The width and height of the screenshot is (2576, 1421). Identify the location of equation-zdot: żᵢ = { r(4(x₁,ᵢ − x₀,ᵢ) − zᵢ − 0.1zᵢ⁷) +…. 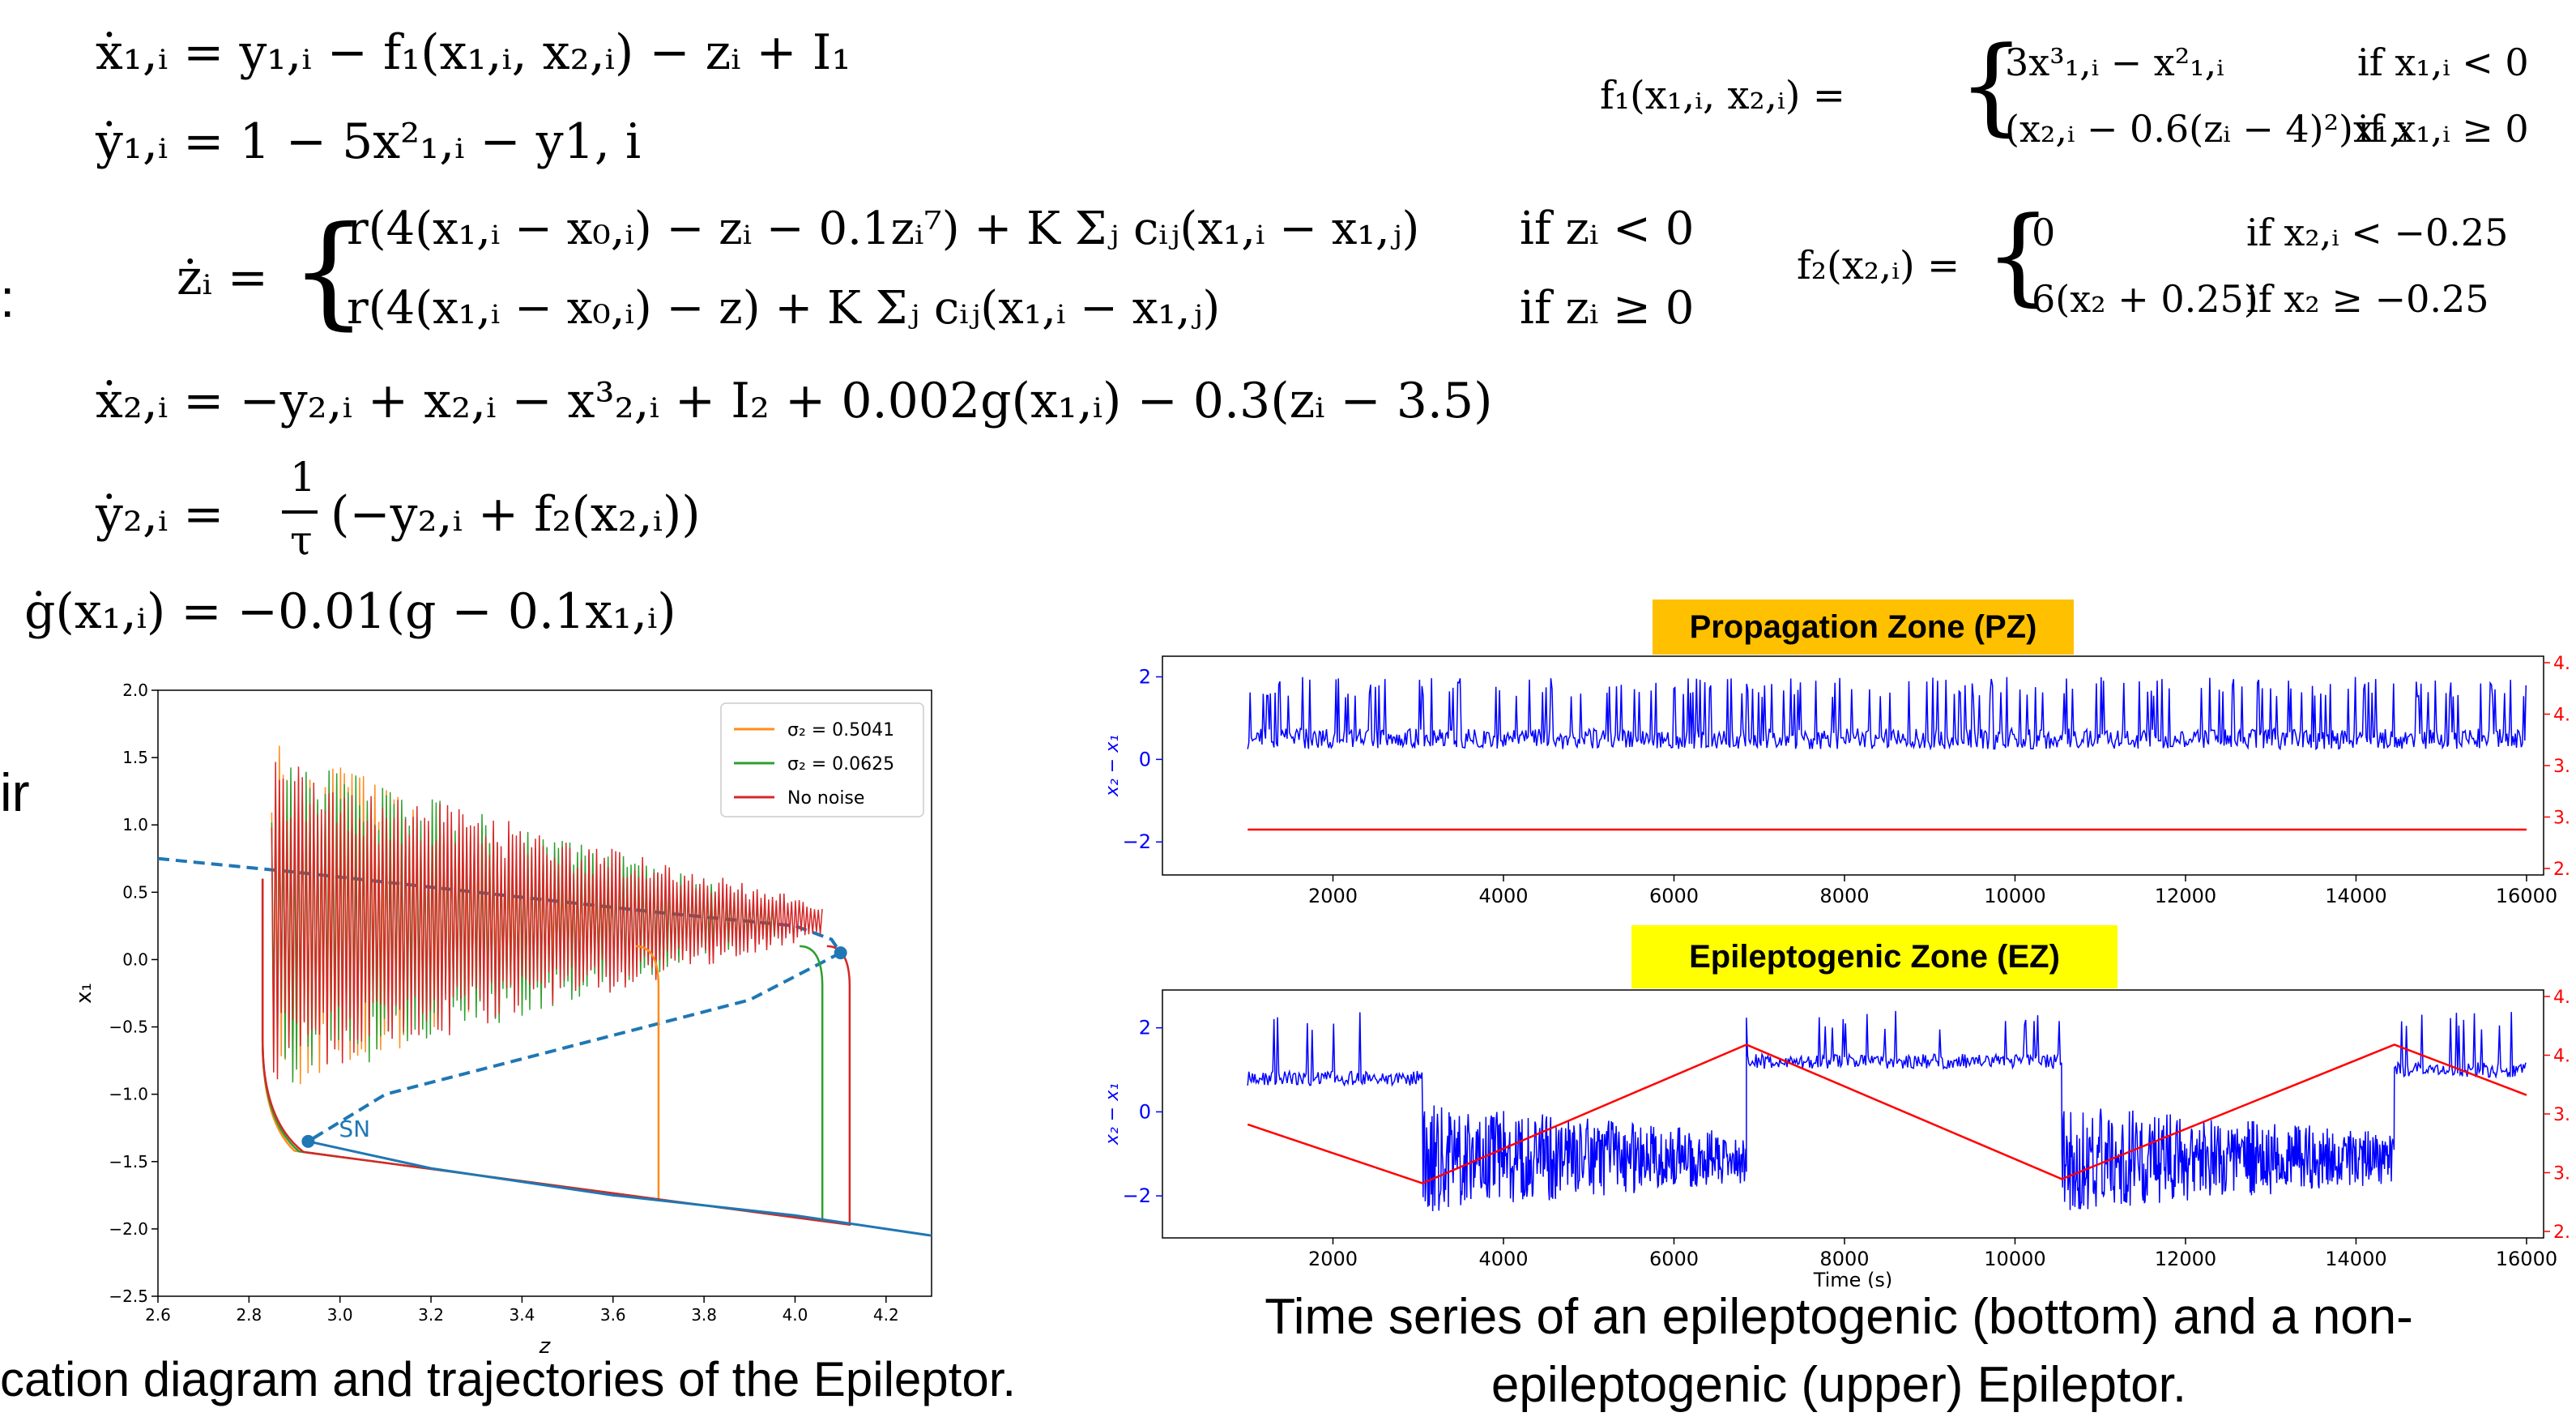
(966, 284).